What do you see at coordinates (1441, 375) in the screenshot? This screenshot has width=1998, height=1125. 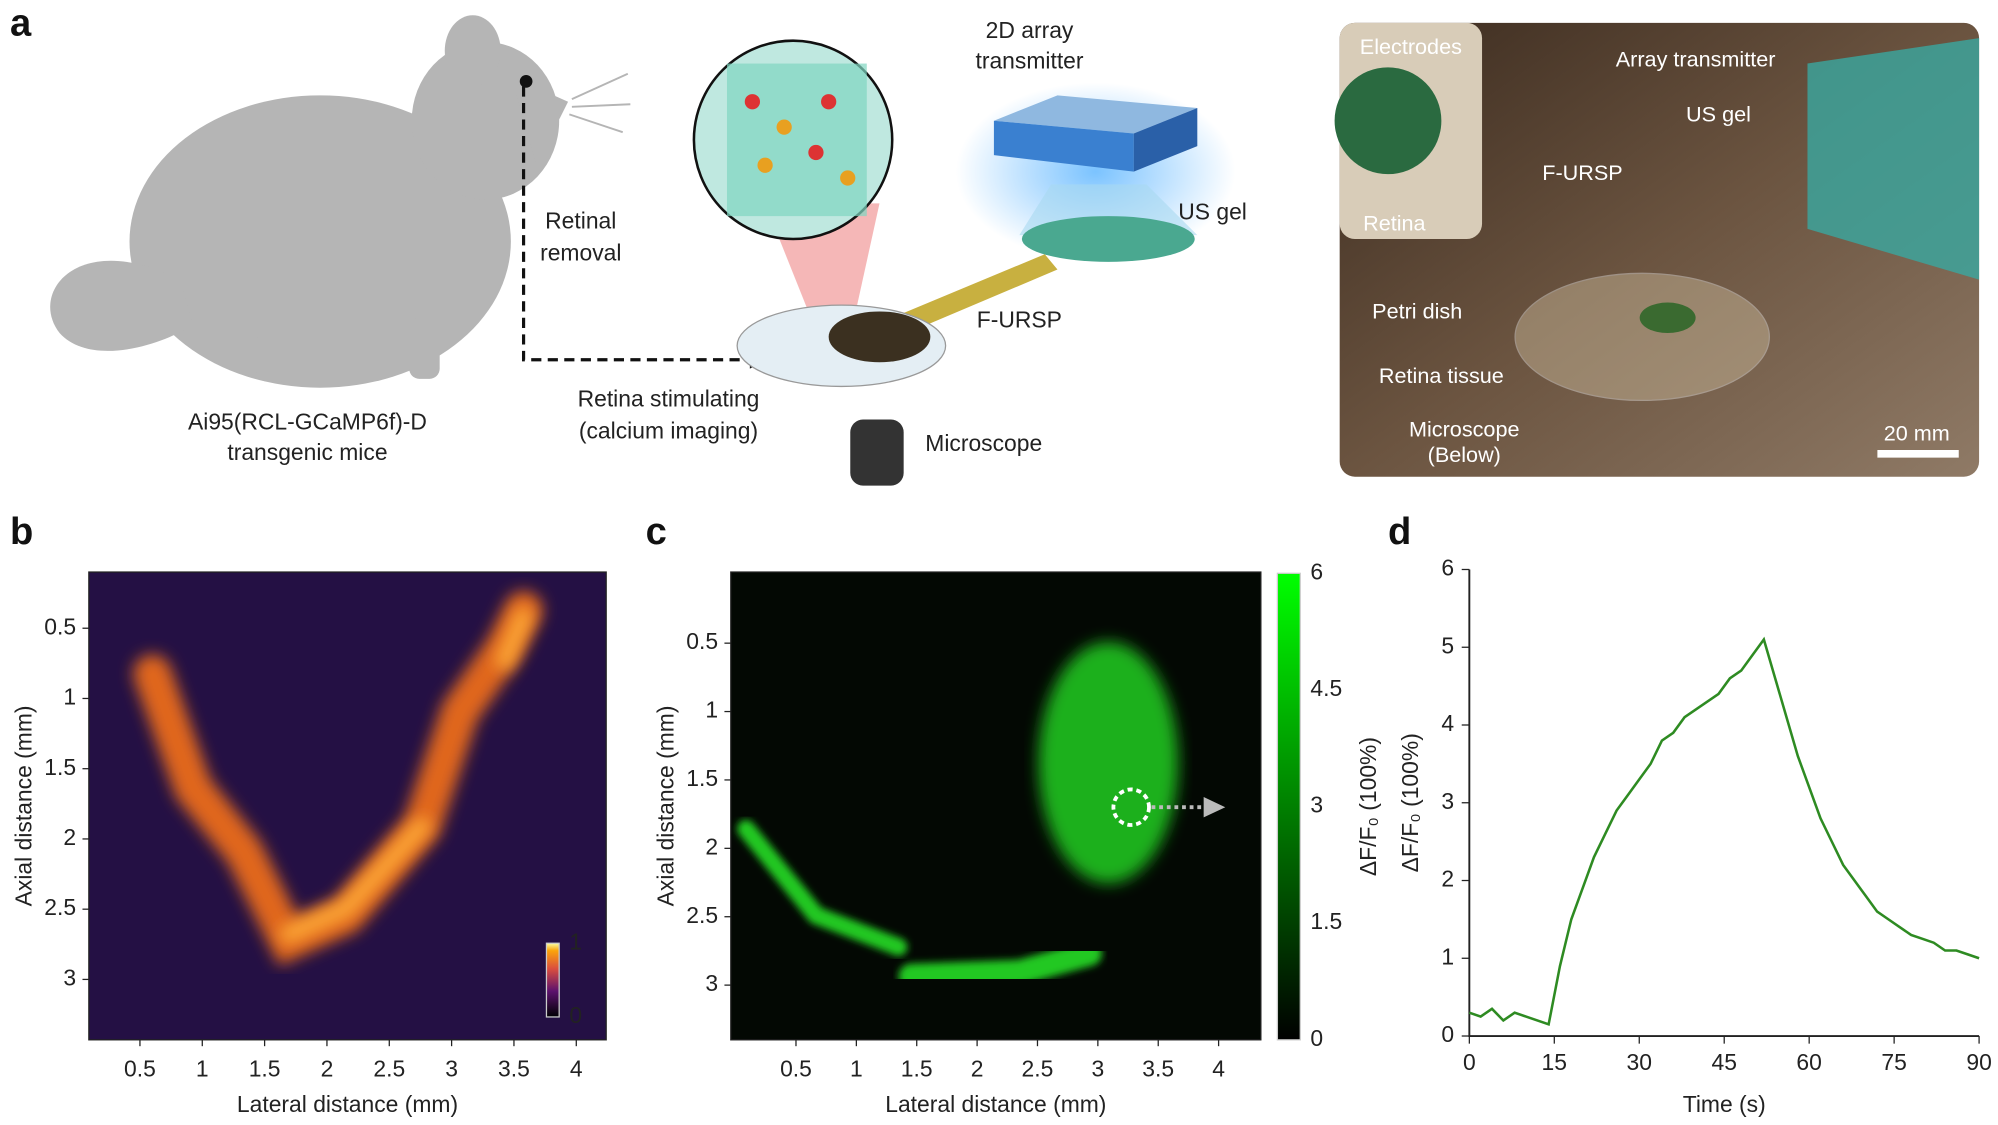 I see `label: Retina tissue` at bounding box center [1441, 375].